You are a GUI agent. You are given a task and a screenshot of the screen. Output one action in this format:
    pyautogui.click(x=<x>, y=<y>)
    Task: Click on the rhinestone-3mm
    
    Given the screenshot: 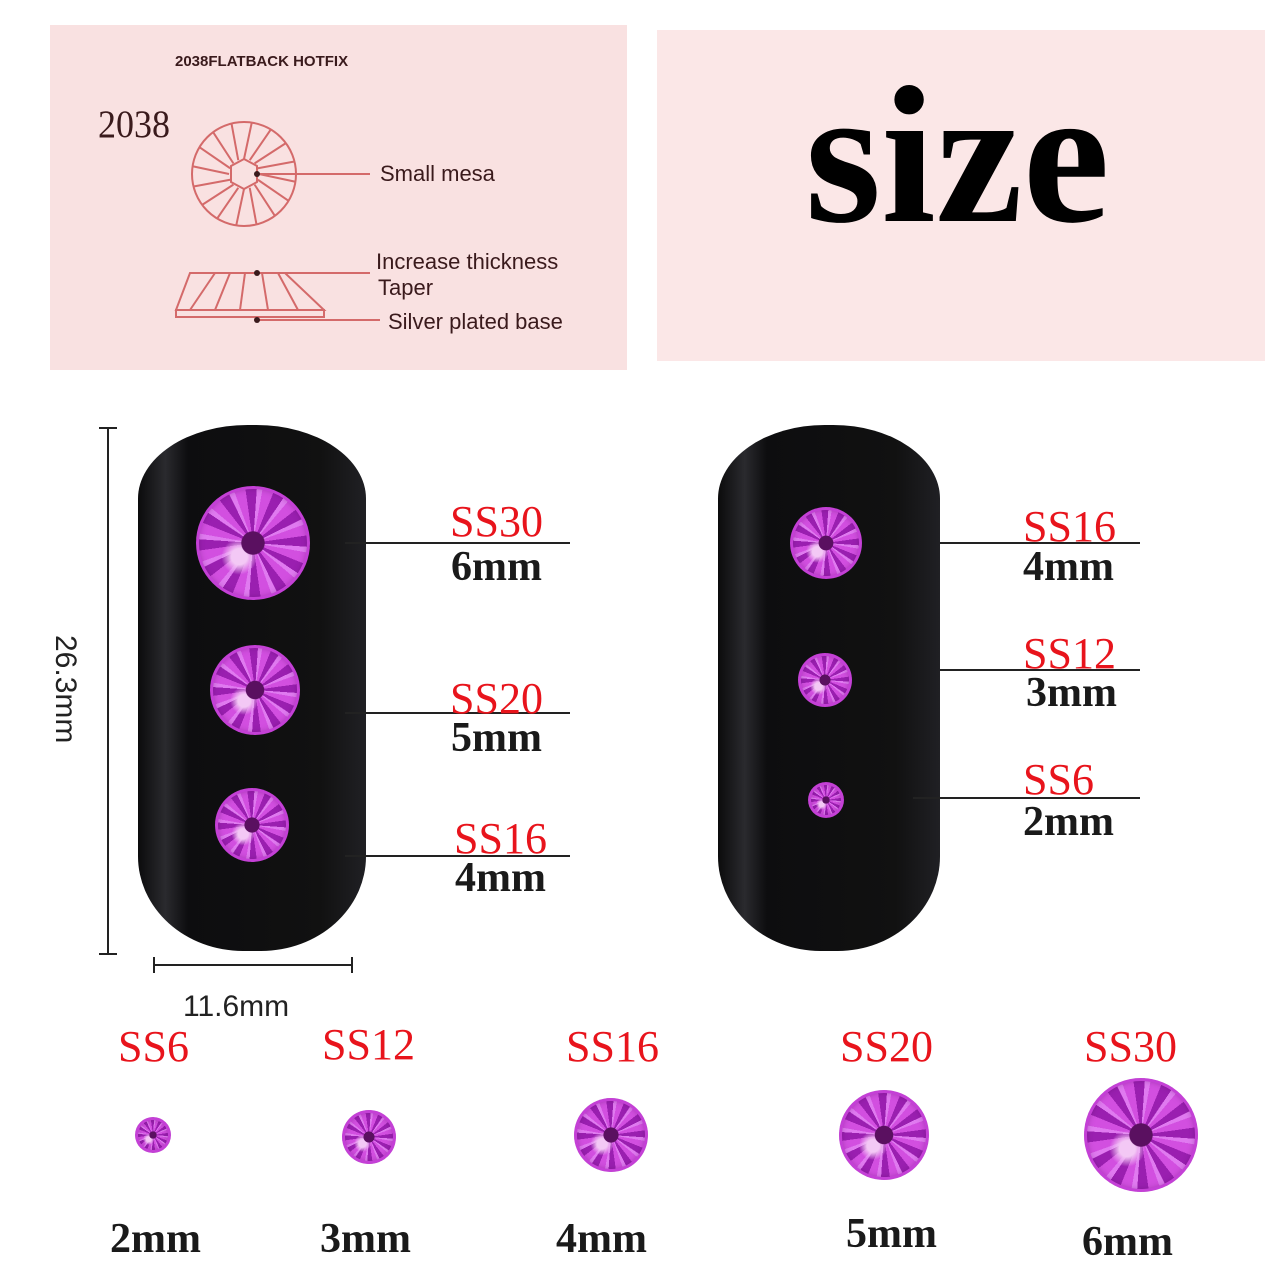 What is the action you would take?
    pyautogui.click(x=369, y=1137)
    